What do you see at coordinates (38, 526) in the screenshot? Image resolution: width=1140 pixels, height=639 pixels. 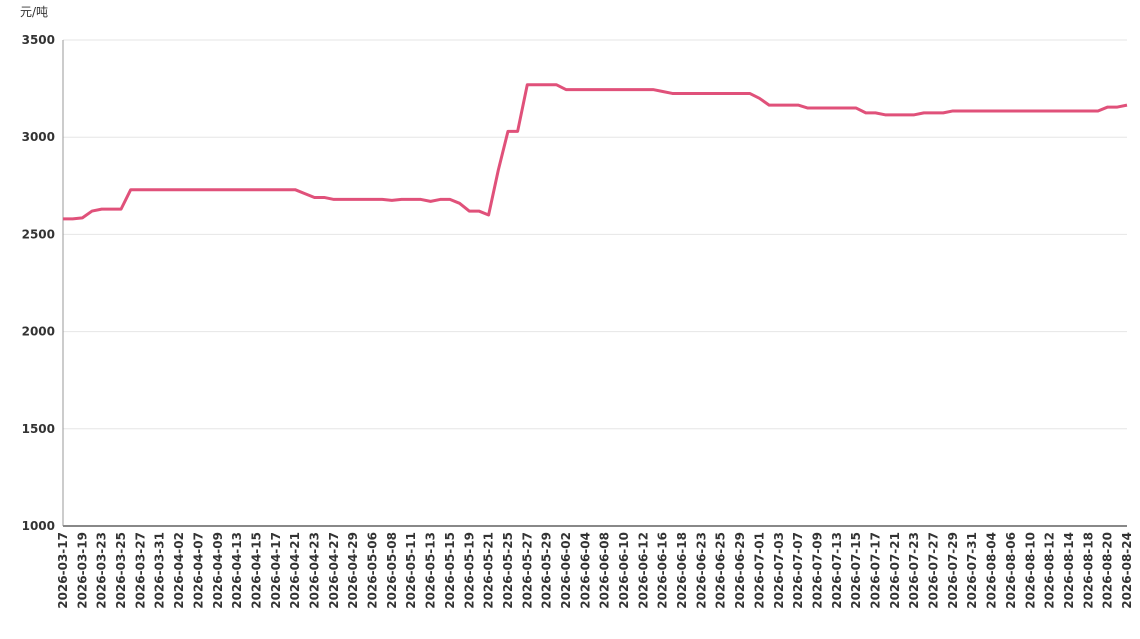 I see `y-tick-label: 1000` at bounding box center [38, 526].